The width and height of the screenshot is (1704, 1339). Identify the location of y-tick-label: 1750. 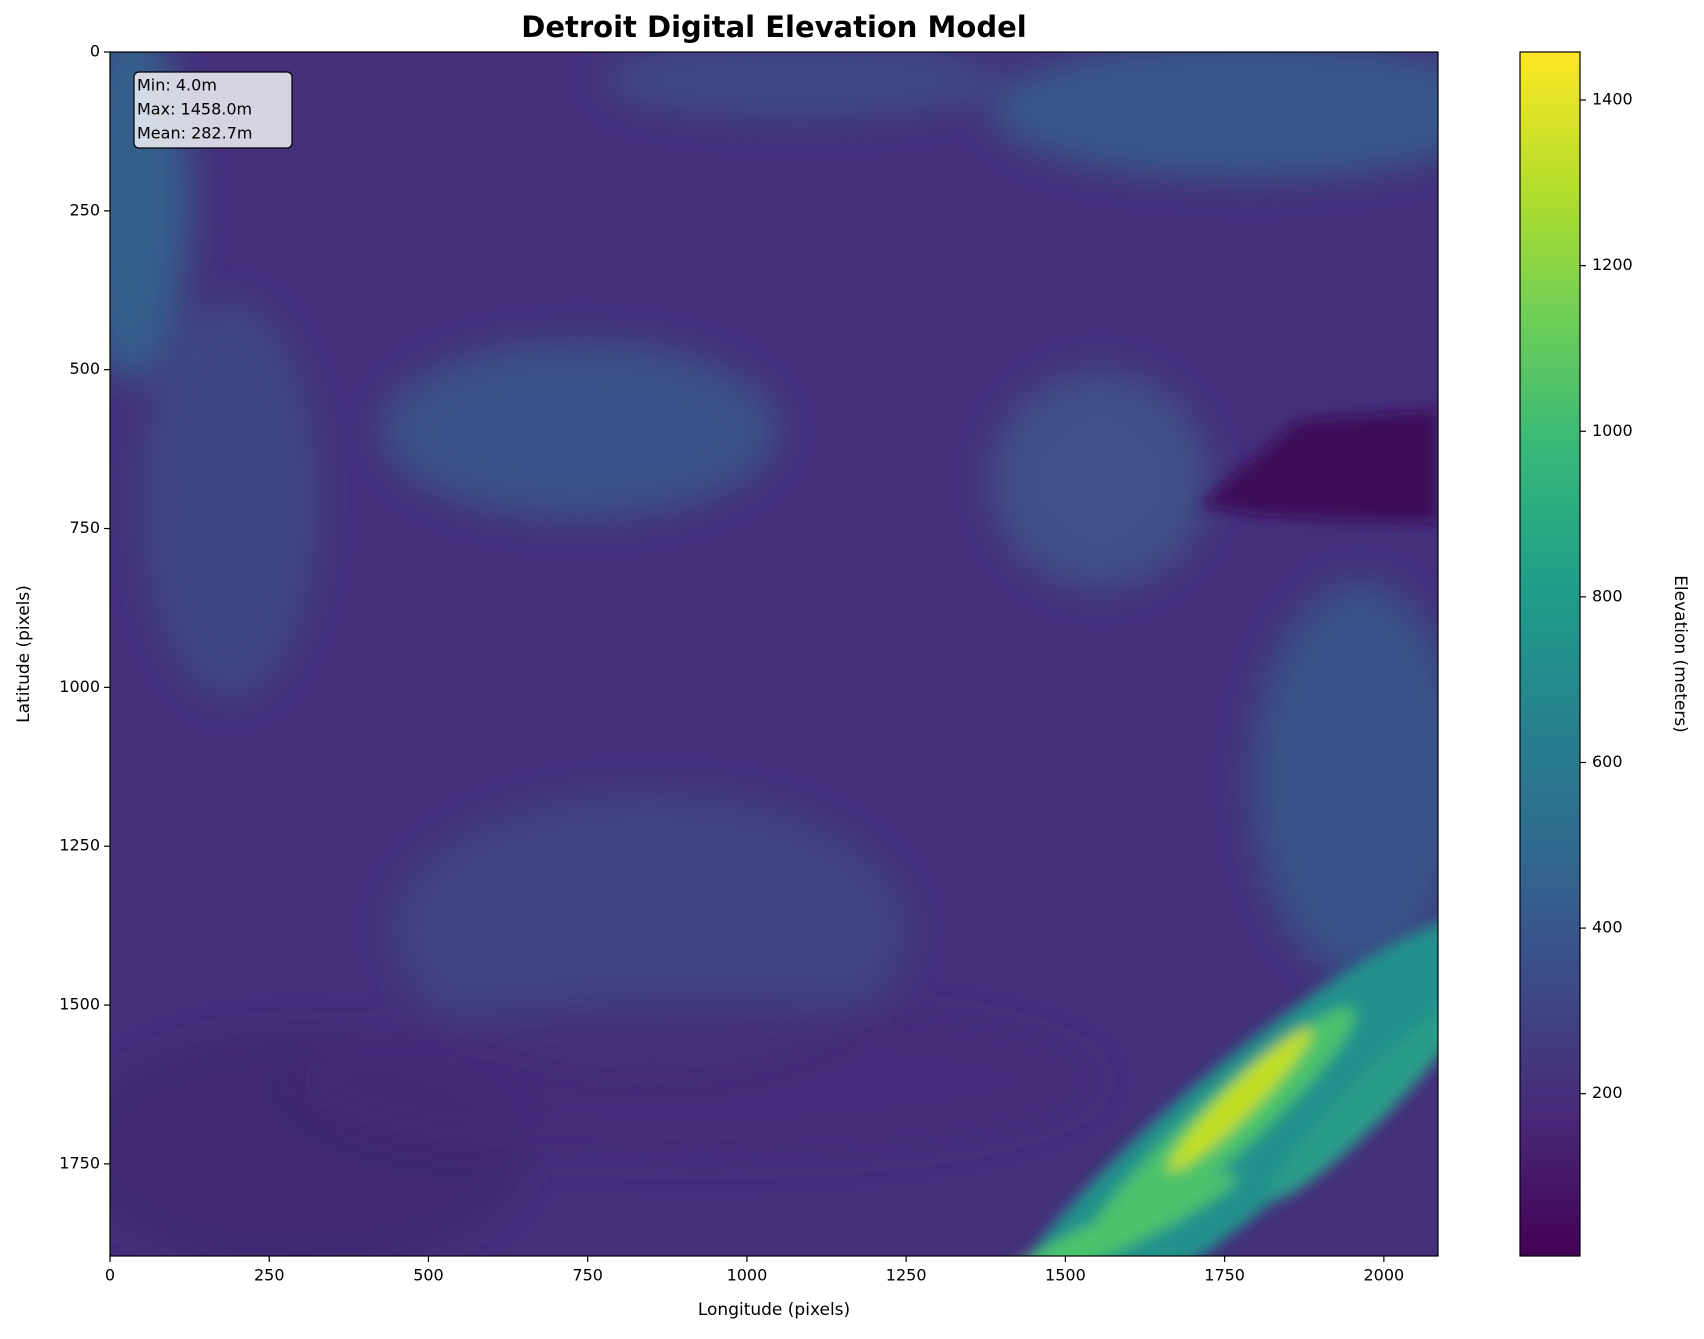
(79, 1162).